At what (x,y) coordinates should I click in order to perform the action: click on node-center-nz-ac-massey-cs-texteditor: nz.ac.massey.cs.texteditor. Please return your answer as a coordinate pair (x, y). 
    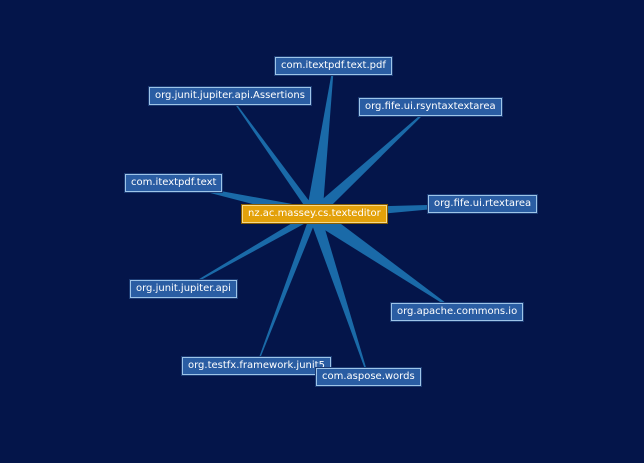
    Looking at the image, I should click on (314, 214).